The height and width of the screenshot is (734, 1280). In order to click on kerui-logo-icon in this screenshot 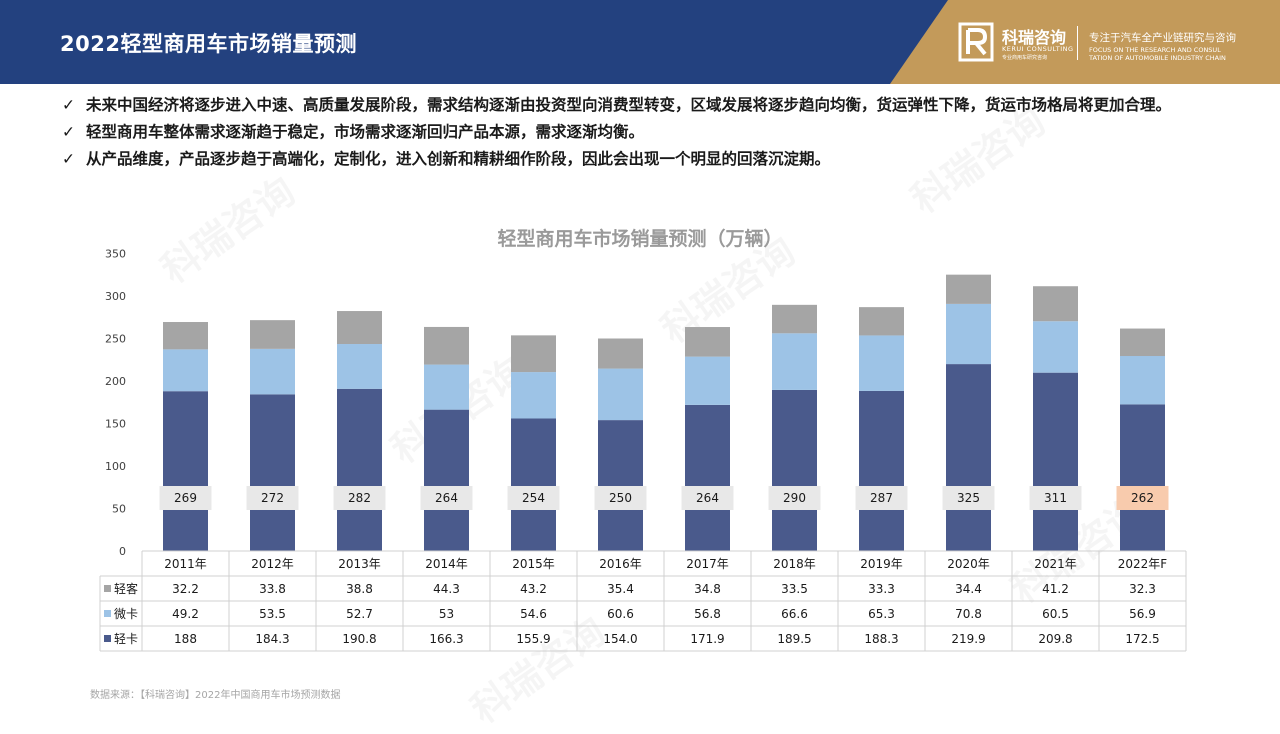, I will do `click(976, 42)`.